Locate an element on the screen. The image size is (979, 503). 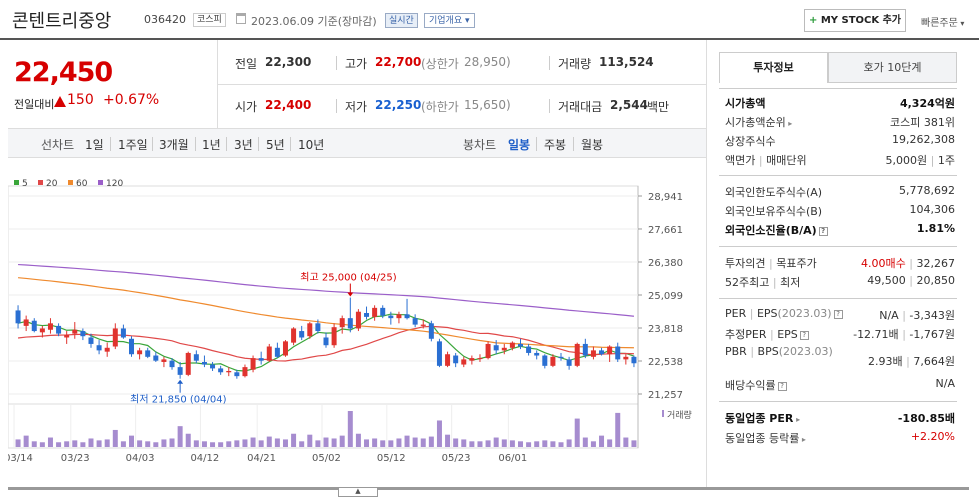
opinion-value: 4.00매수 | 32,267 is located at coordinates (908, 263).